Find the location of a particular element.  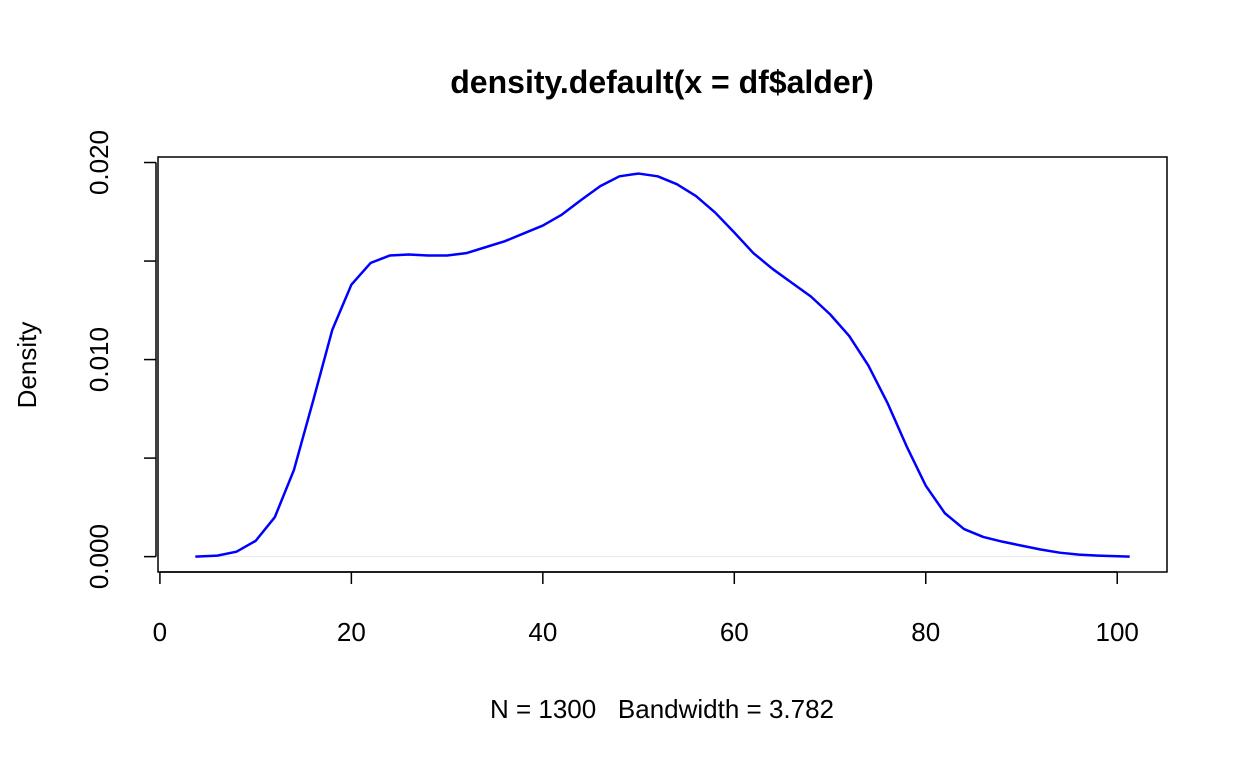

x-tick-label: 100 is located at coordinates (1117, 632).